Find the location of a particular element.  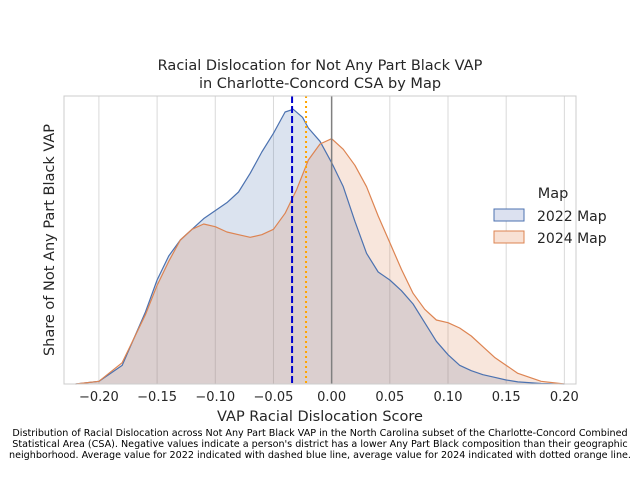

legend: Map 2022 Map 2024 Map is located at coordinates (550, 216).